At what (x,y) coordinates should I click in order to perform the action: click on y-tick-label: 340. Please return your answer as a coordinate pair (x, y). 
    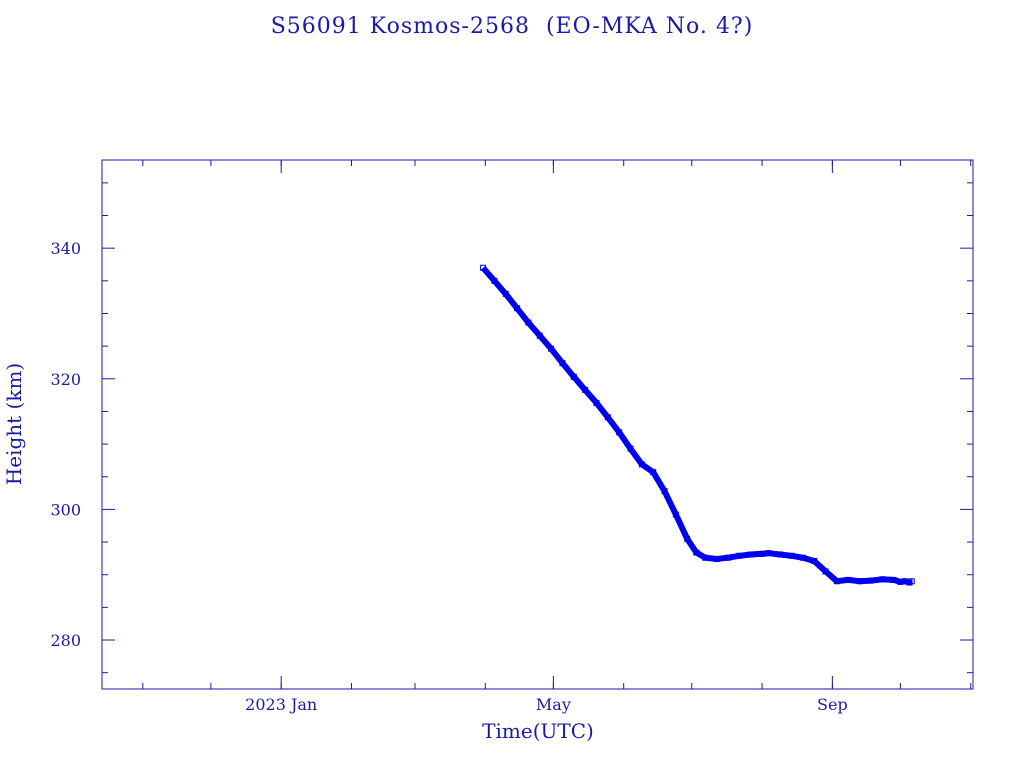
    Looking at the image, I should click on (65, 248).